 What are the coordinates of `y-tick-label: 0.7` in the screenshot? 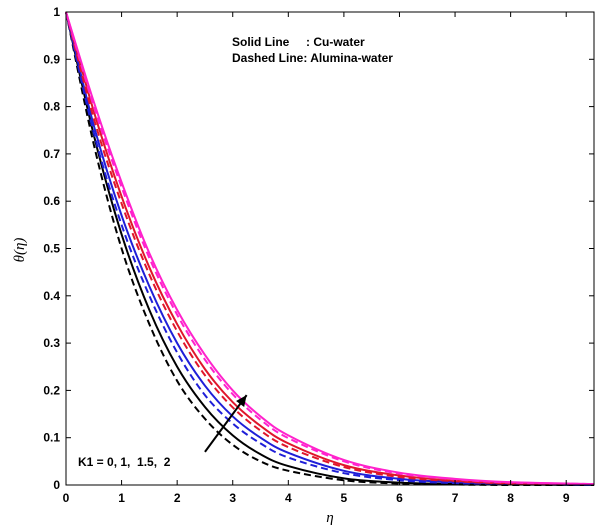 It's located at (51, 154).